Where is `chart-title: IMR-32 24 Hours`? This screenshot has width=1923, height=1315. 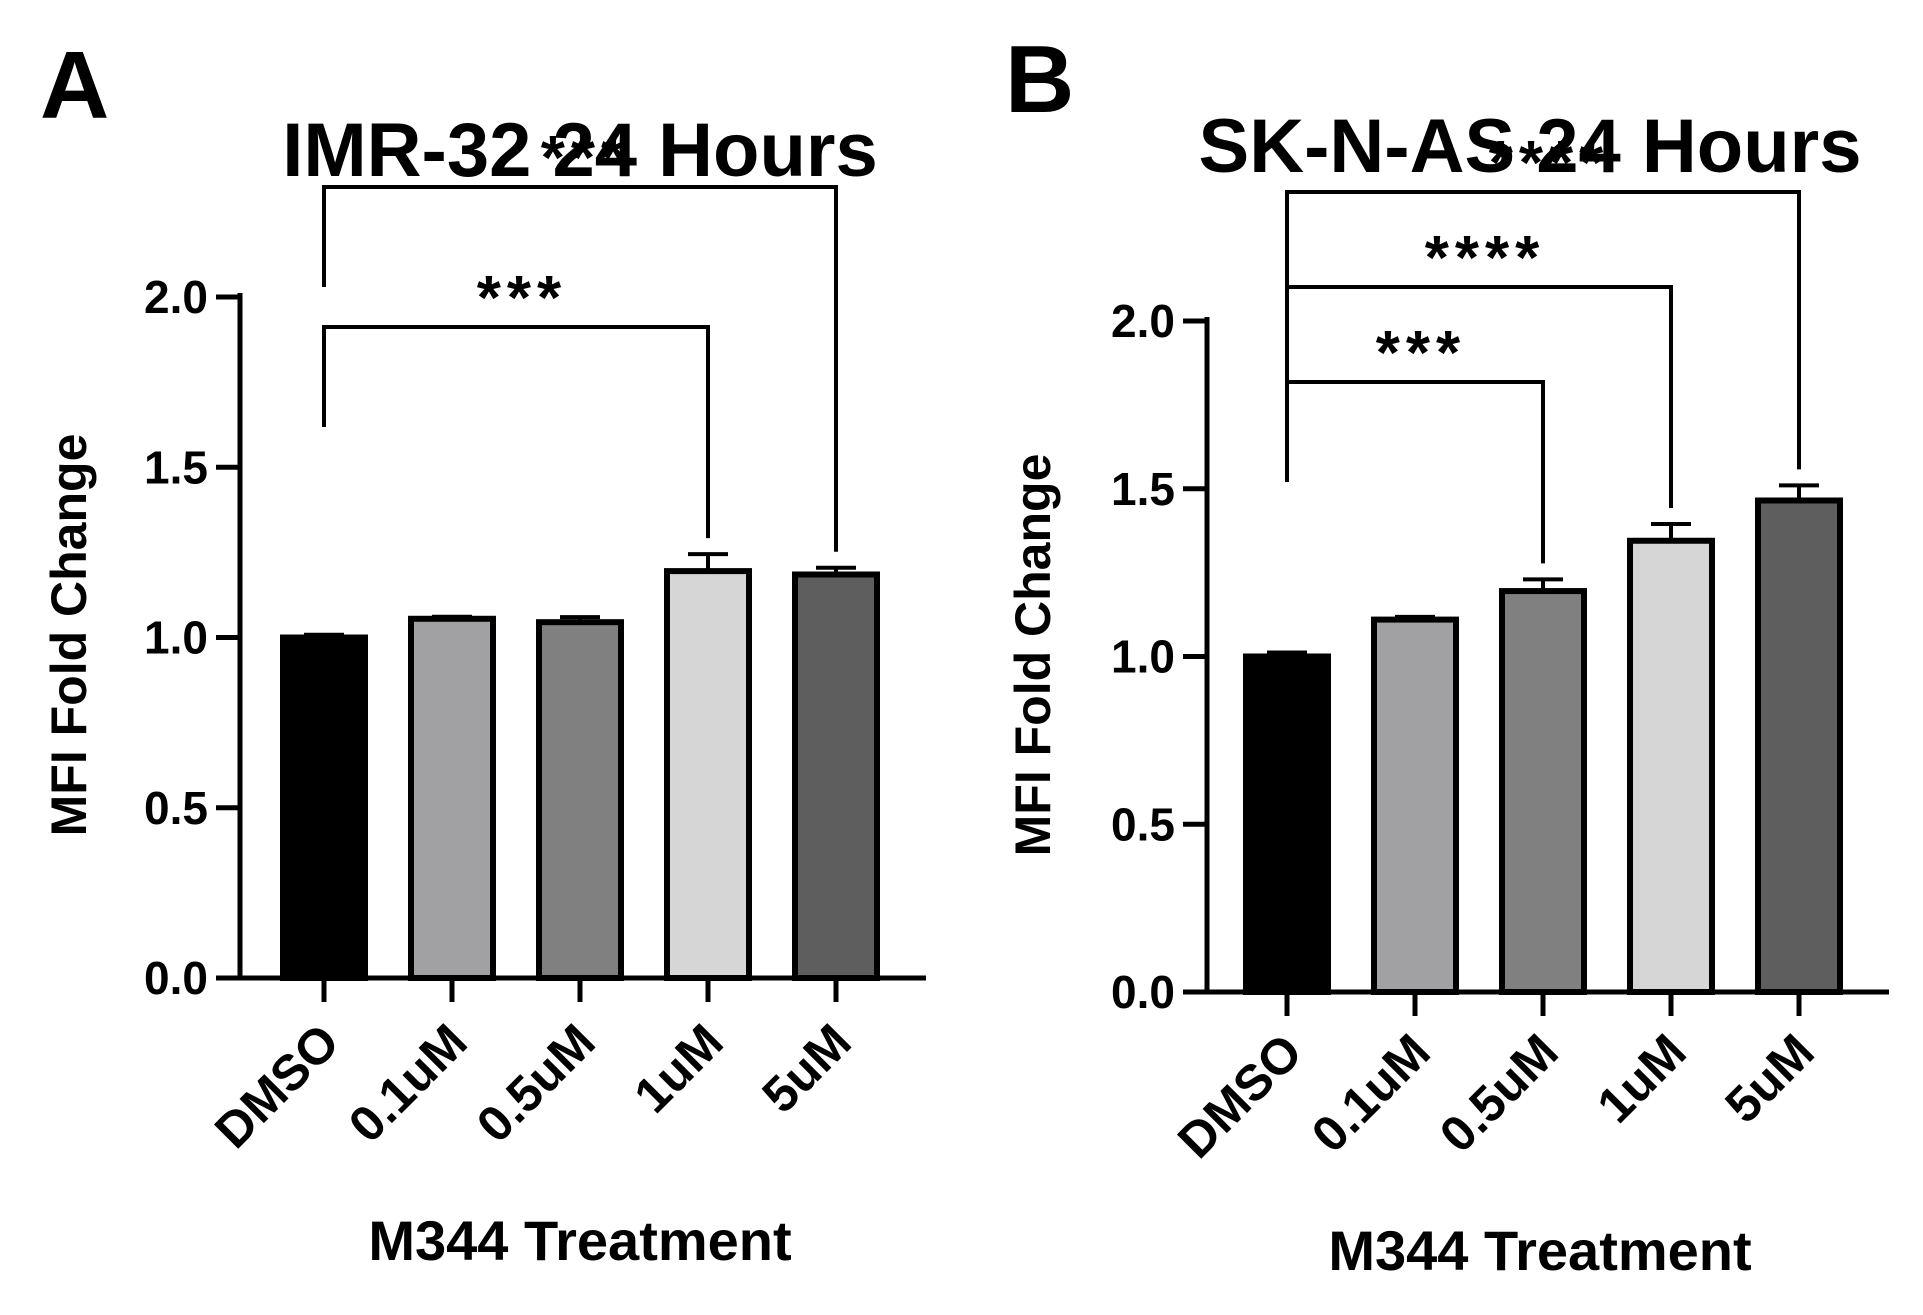
chart-title: IMR-32 24 Hours is located at coordinates (580, 150).